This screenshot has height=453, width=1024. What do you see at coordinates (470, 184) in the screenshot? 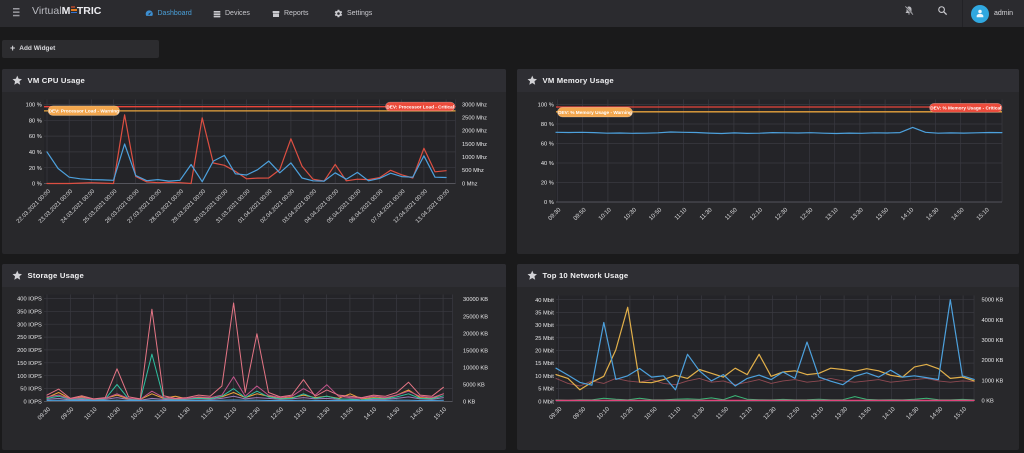
I see `svg-text: 0 Mhz` at bounding box center [470, 184].